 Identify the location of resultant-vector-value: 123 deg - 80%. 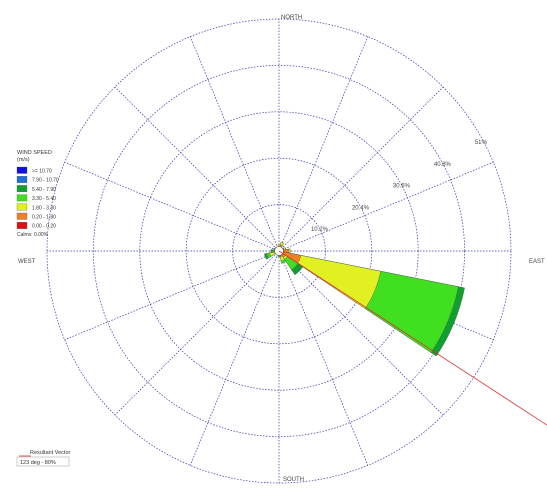
(38, 463).